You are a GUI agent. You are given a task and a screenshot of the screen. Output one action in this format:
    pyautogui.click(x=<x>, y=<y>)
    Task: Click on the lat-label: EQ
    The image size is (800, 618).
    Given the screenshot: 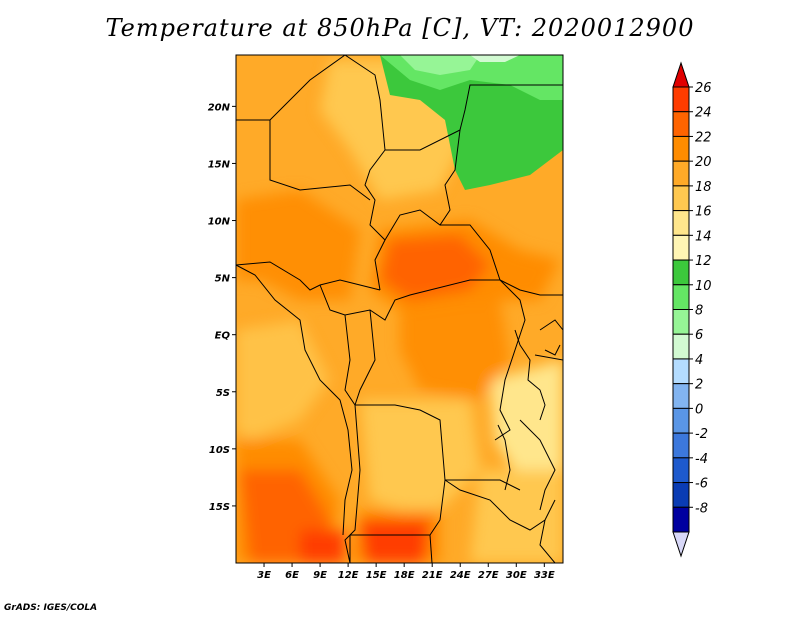 What is the action you would take?
    pyautogui.click(x=223, y=336)
    